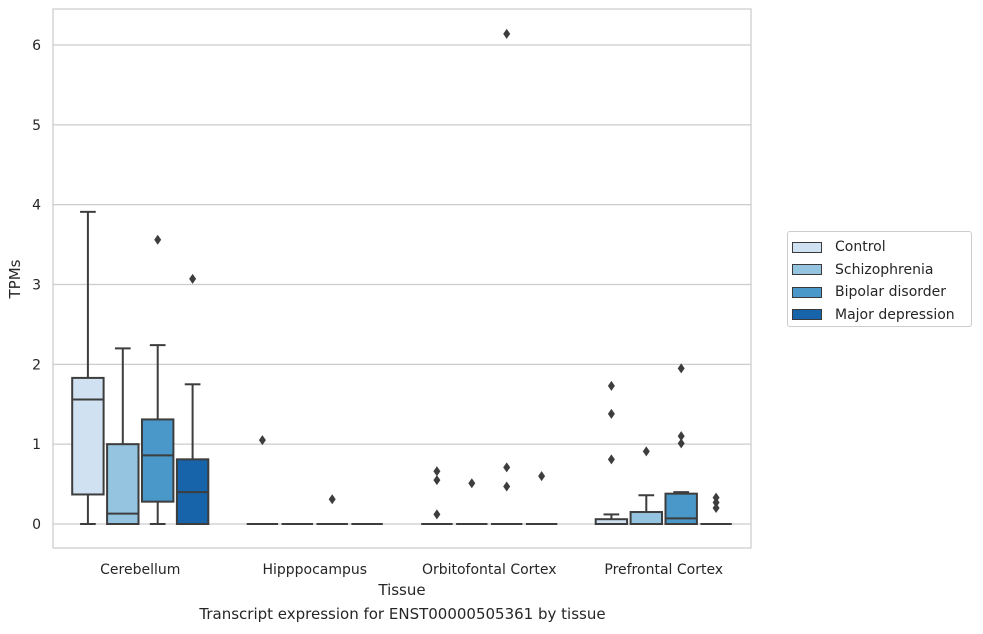 The height and width of the screenshot is (634, 983). I want to click on x-tick-label: Orbitofontal Cortex, so click(489, 570).